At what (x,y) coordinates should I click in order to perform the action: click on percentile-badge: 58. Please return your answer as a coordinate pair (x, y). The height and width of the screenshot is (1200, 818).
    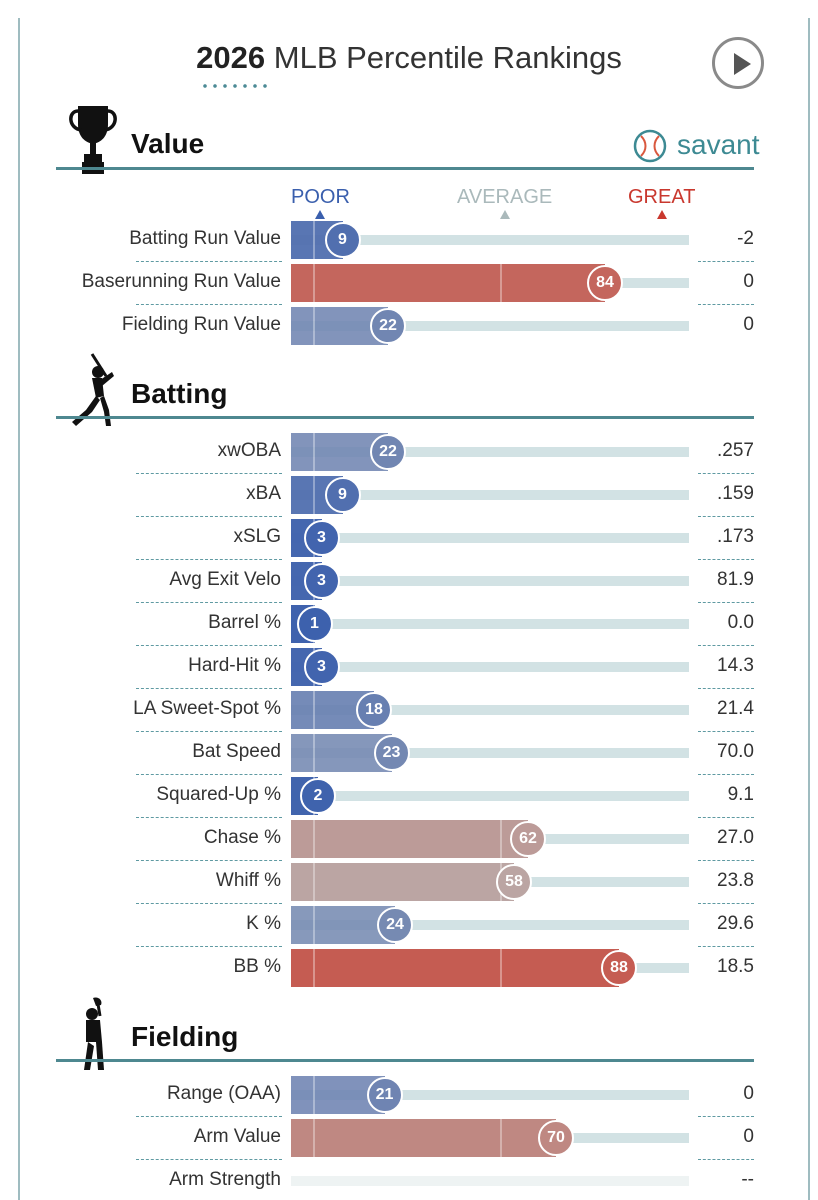
    Looking at the image, I should click on (514, 882).